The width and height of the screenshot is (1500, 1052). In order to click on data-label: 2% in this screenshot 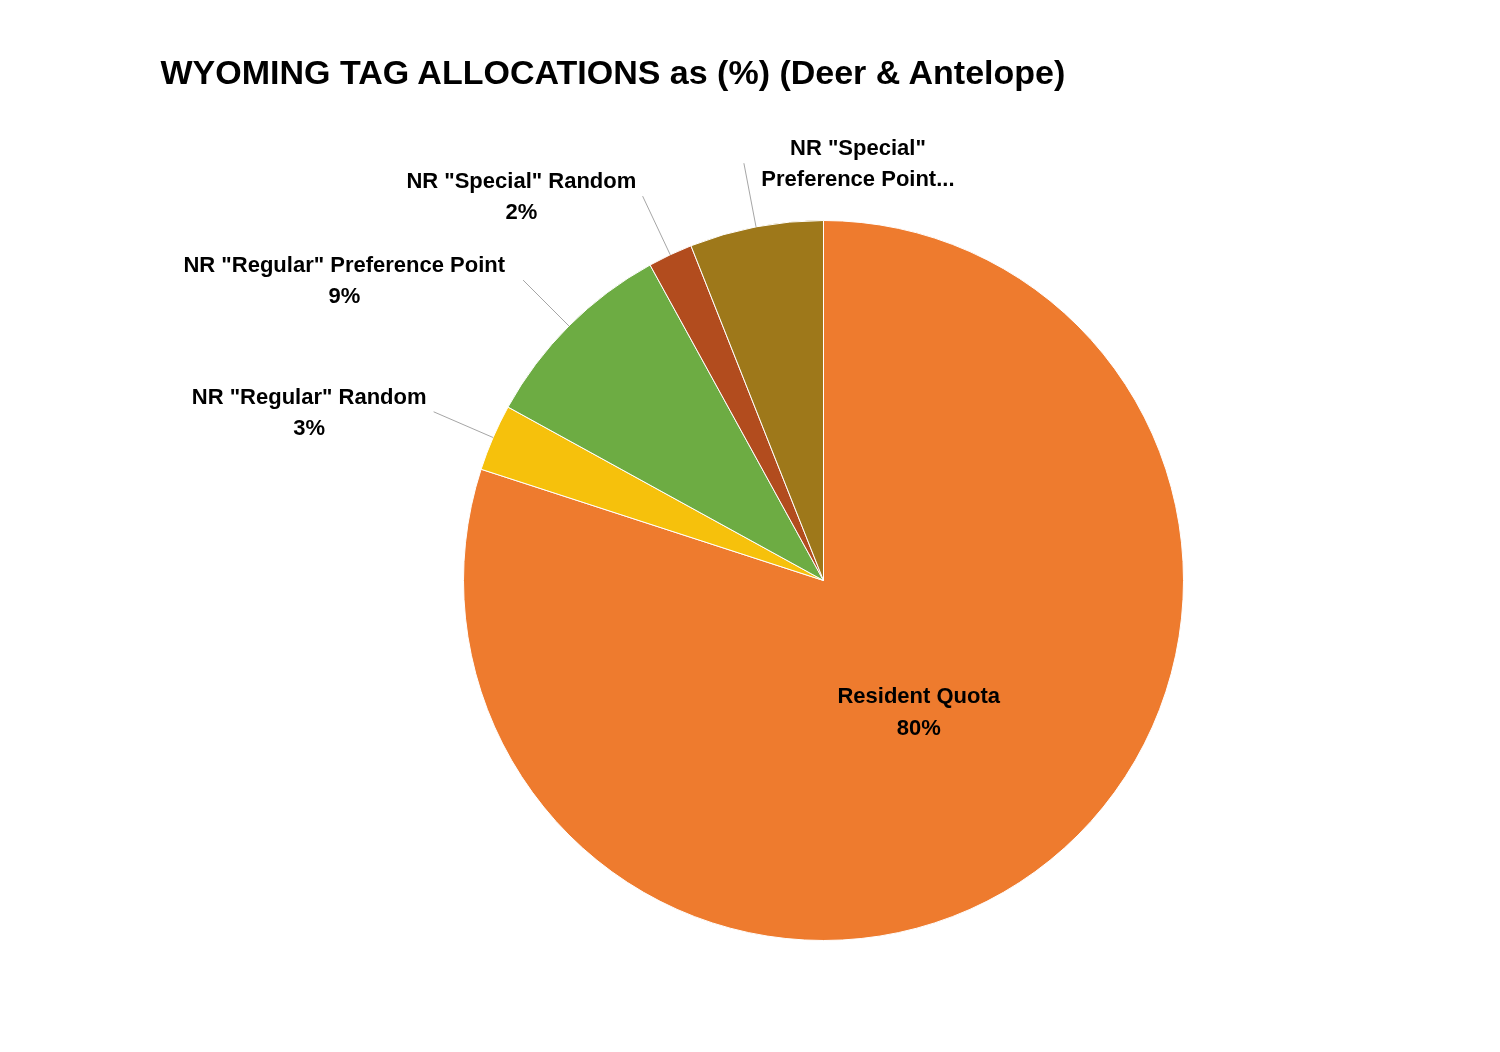, I will do `click(521, 212)`.